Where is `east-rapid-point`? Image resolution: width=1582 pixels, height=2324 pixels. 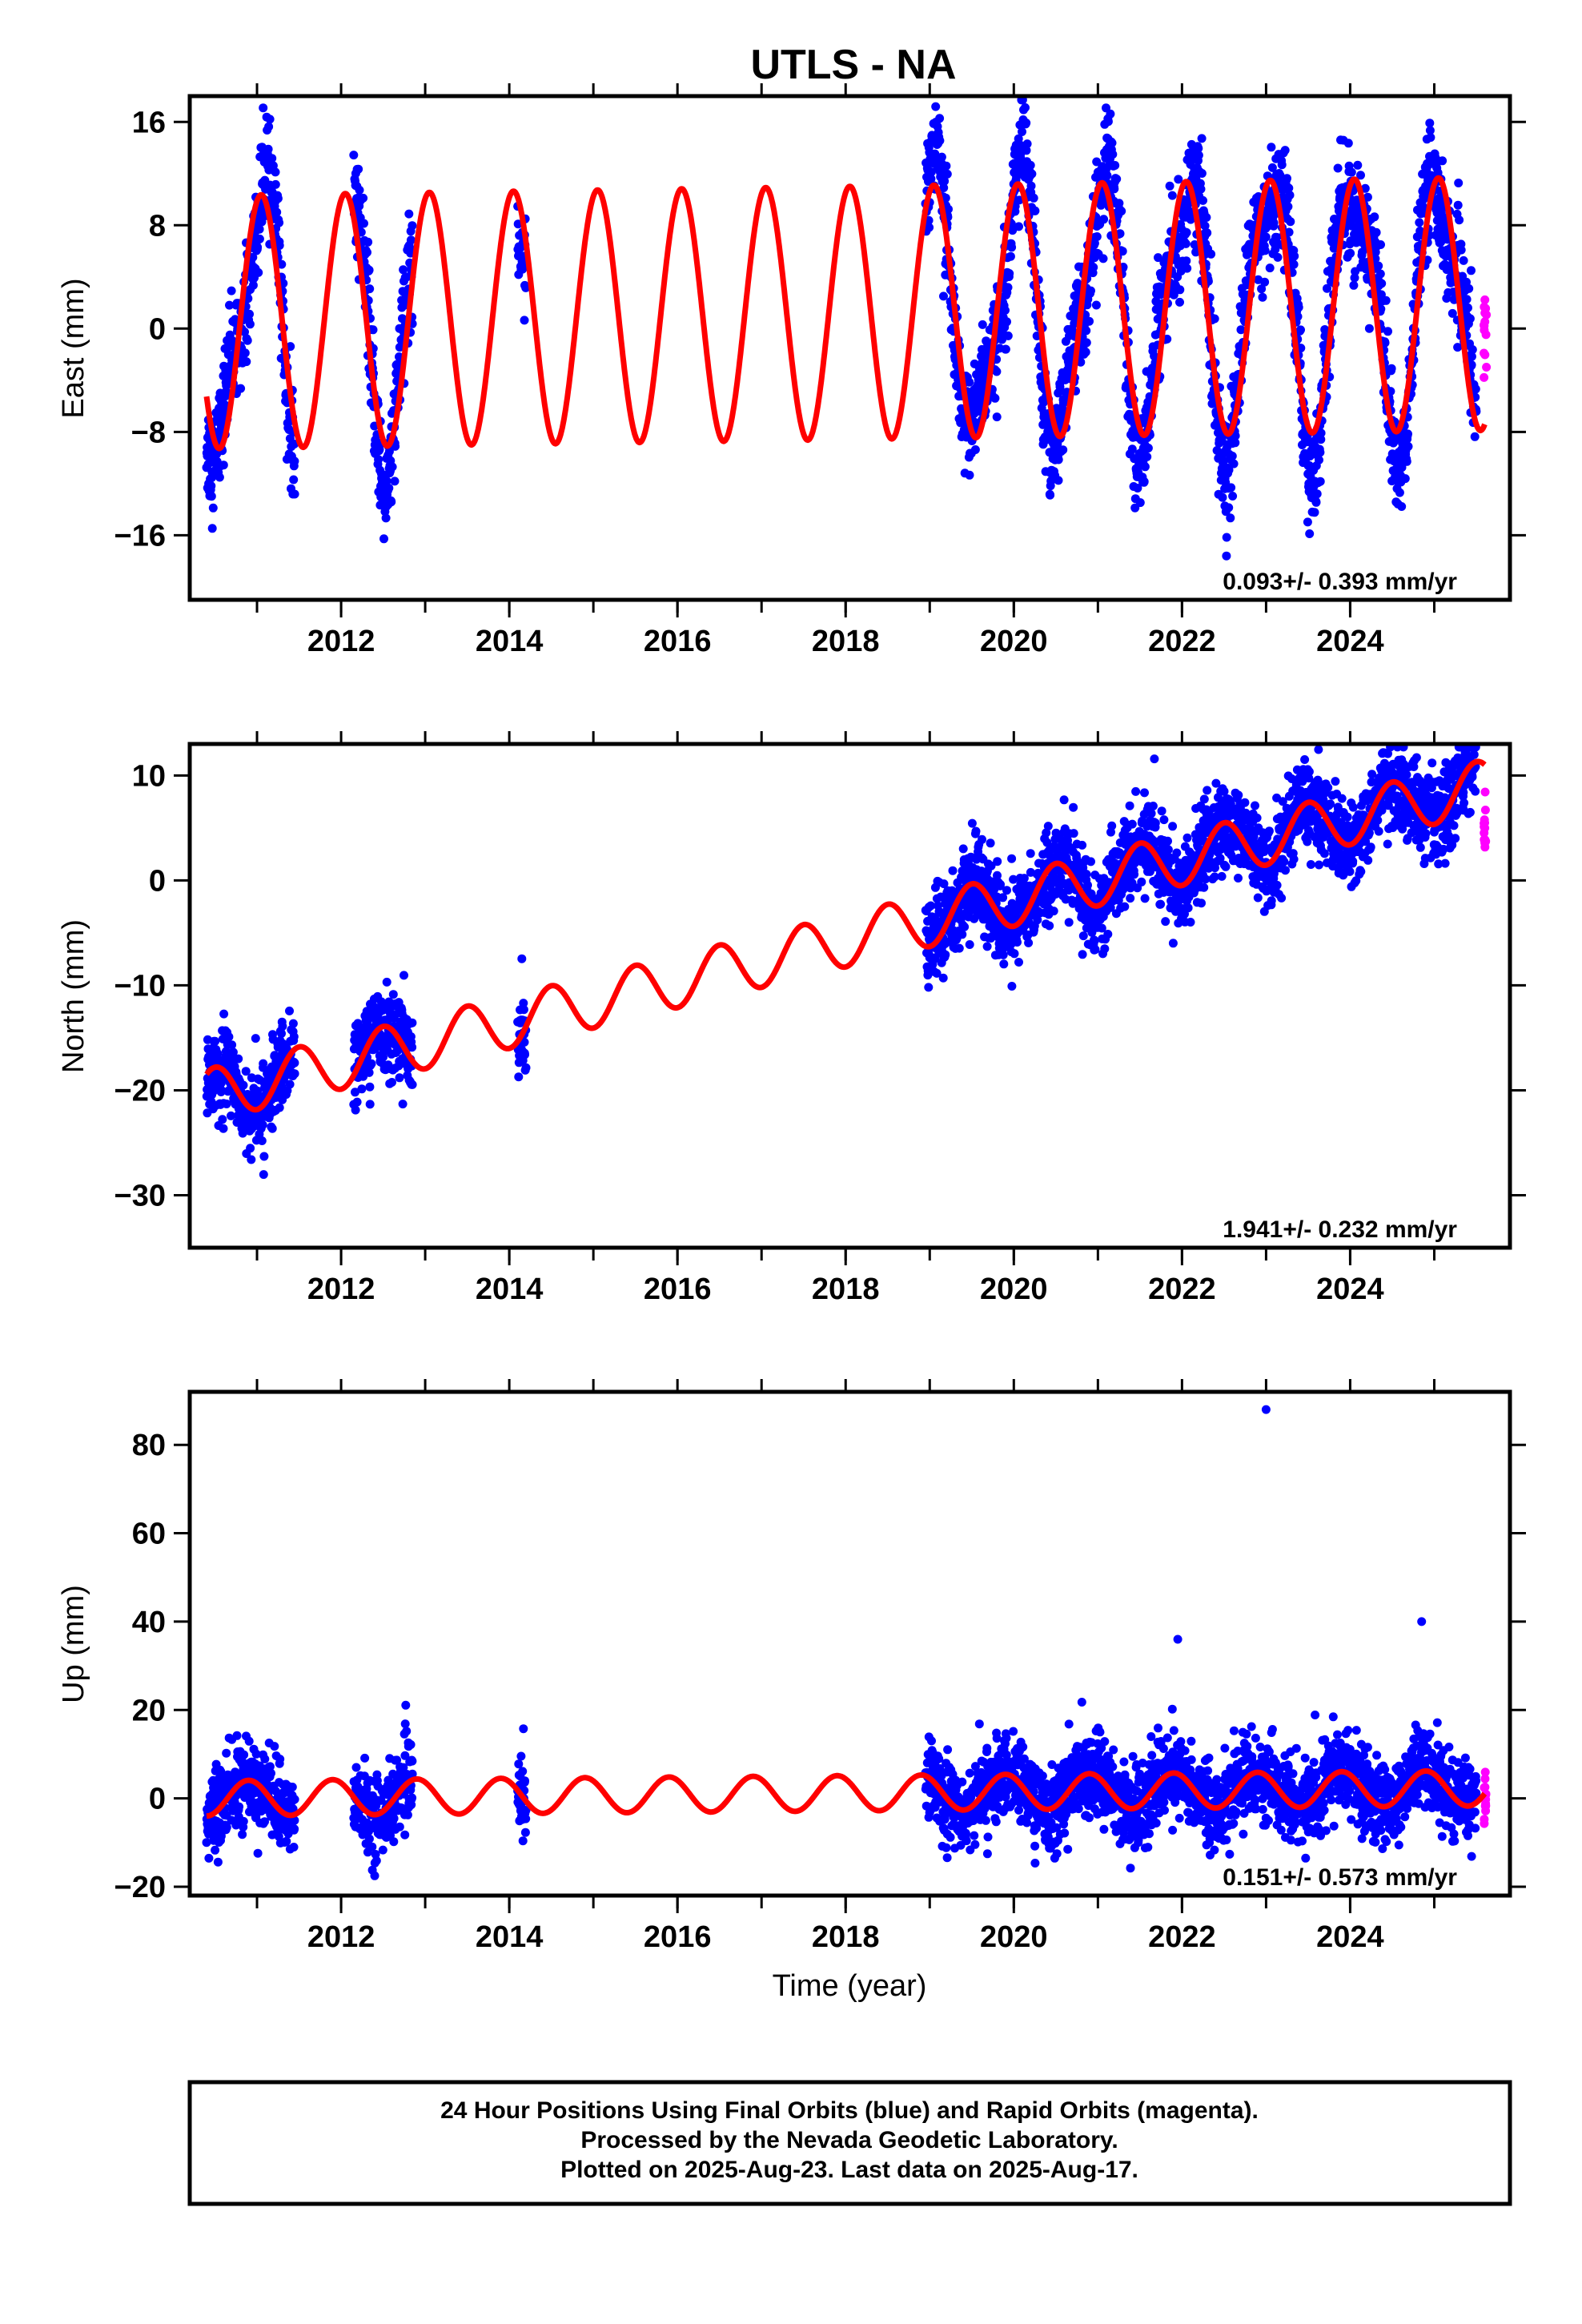 east-rapid-point is located at coordinates (1485, 355).